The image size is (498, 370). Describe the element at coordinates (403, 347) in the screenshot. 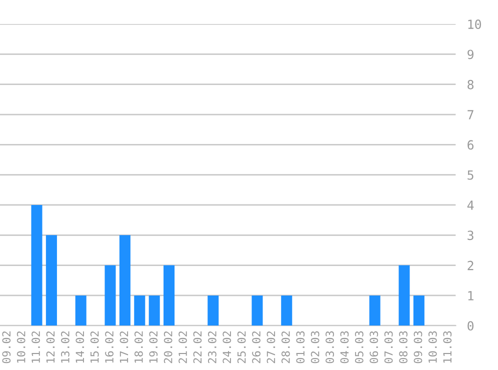

I see `x-tick-label: 08.03` at that location.